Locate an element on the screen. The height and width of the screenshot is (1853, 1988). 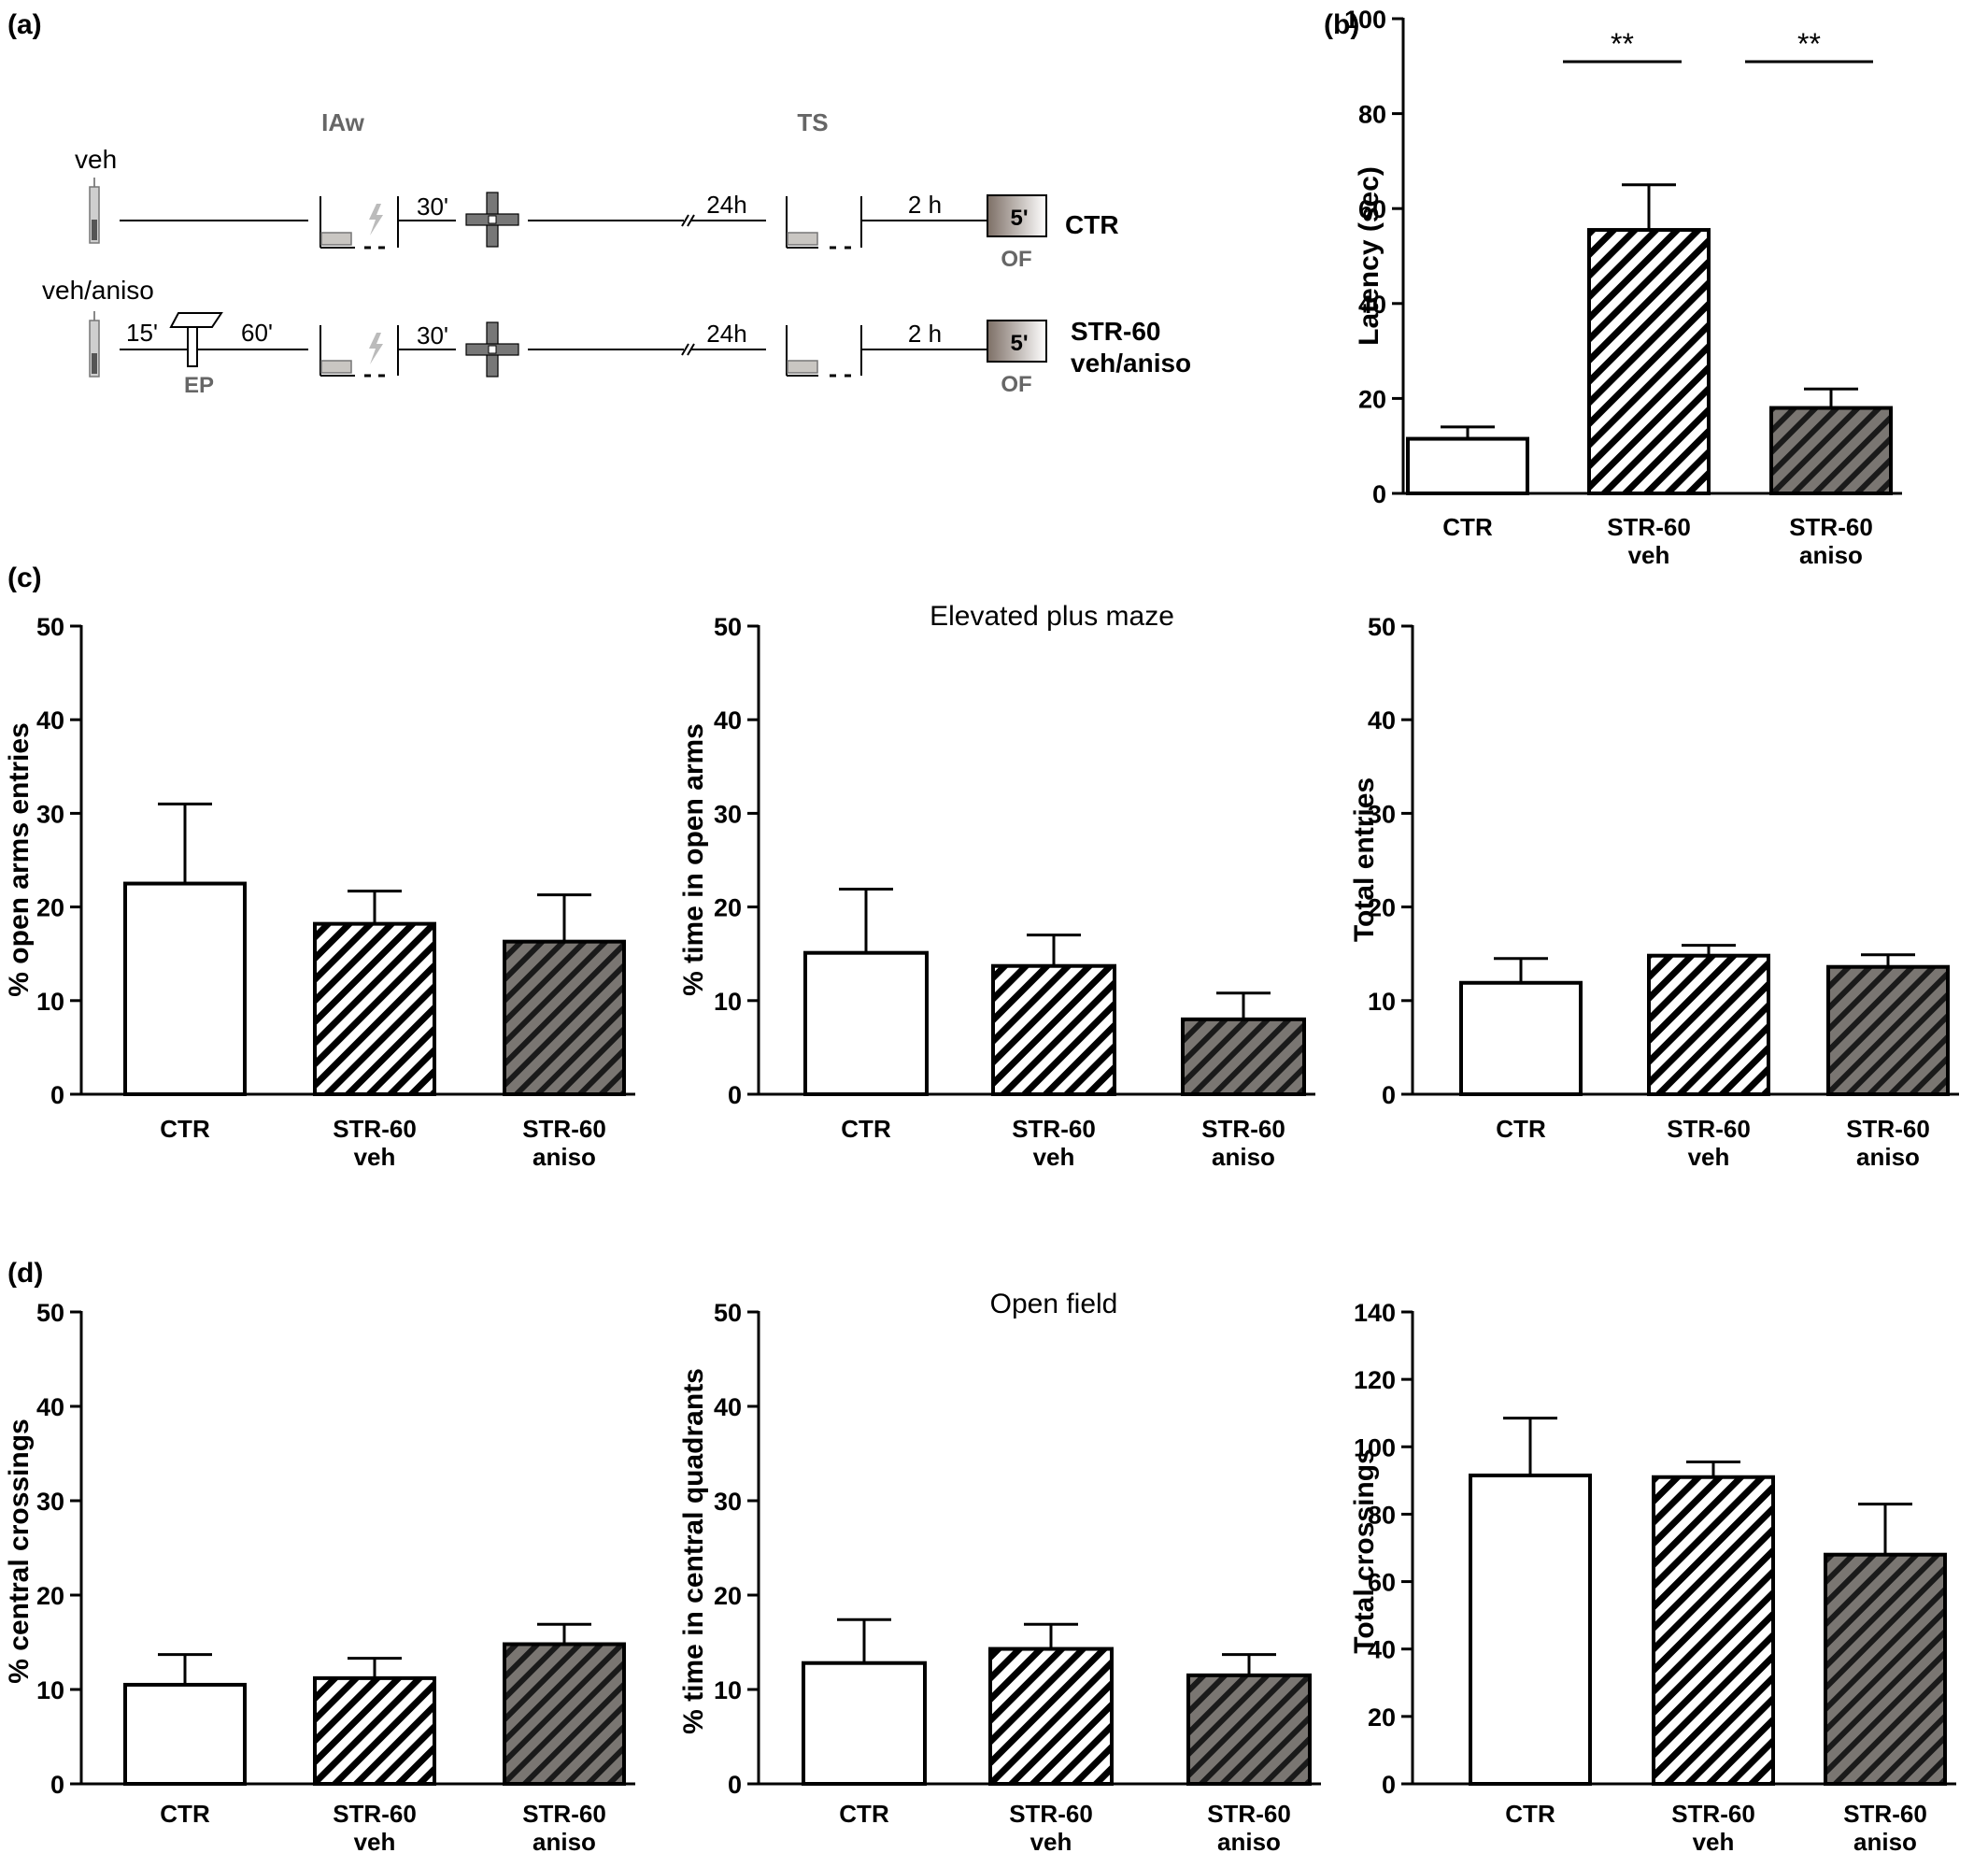
group-ctr-label: CTR is located at coordinates (1092, 224).